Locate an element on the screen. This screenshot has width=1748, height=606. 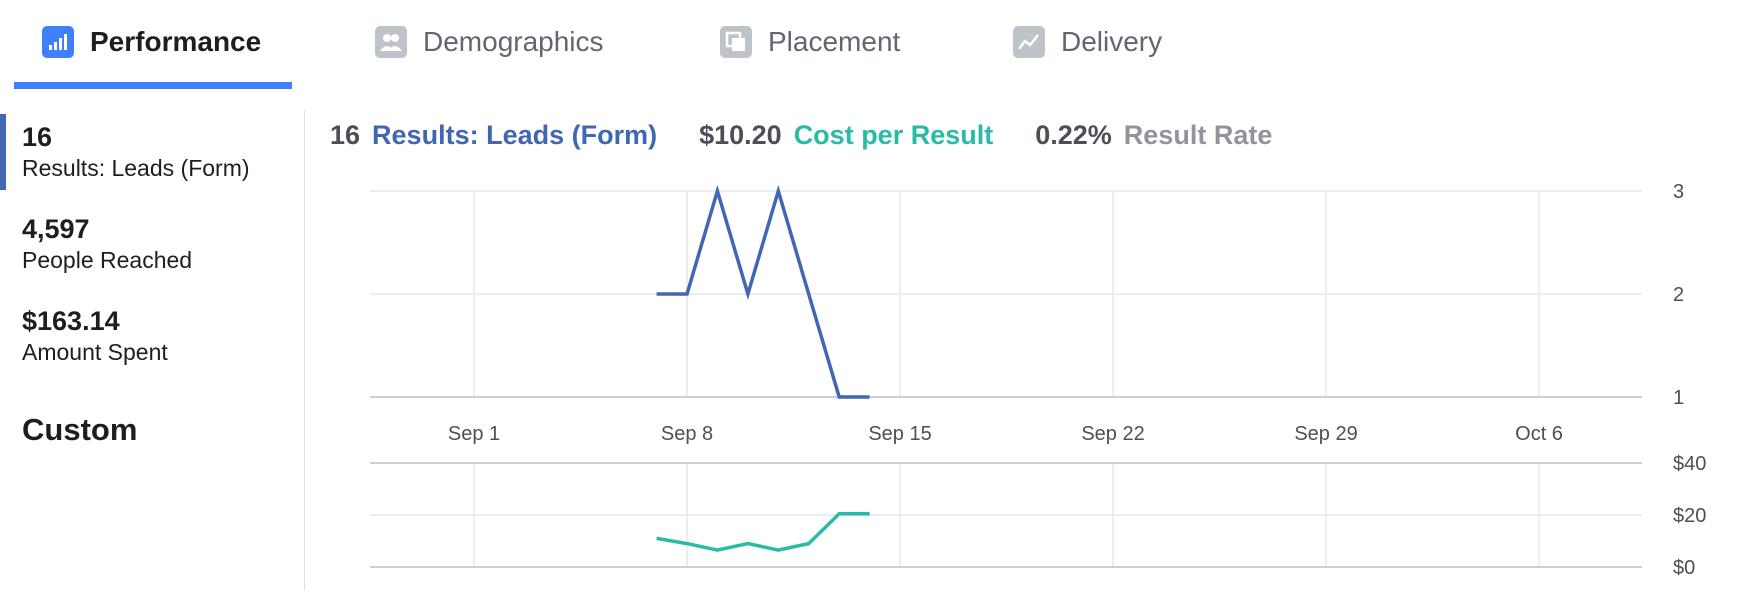
selected-metric-indicator is located at coordinates (3, 152).